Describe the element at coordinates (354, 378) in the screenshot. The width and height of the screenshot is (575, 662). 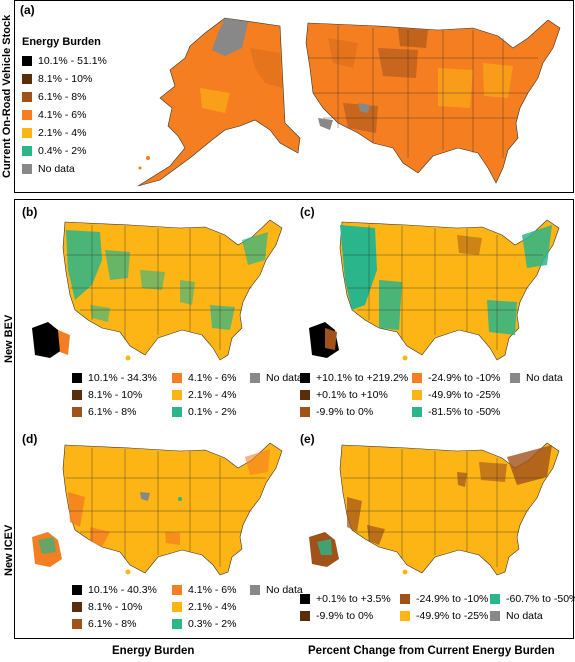
I see `legend-item: +10.1% to +219.2%` at that location.